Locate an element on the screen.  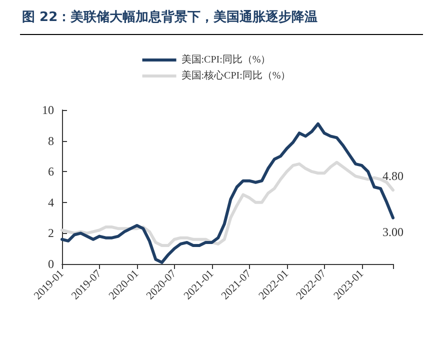
y-tick-label: 4 is located at coordinates (51, 202).